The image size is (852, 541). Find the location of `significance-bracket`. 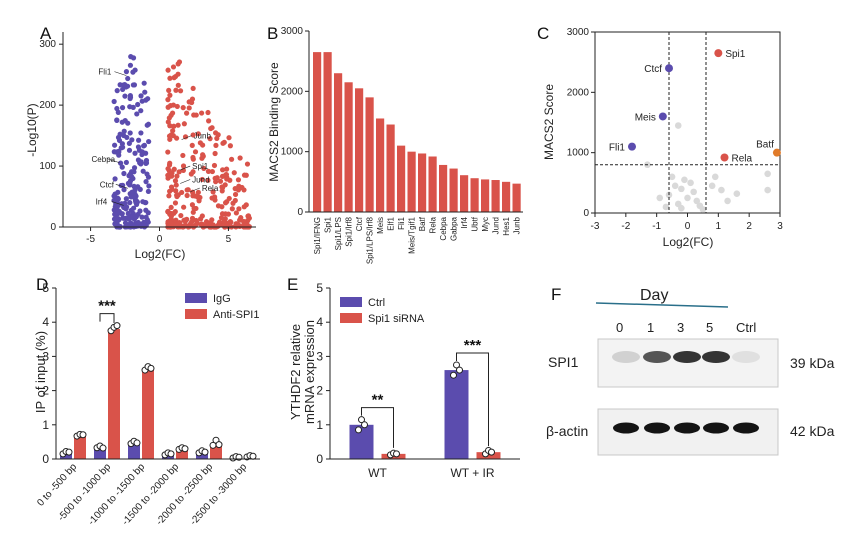

significance-bracket is located at coordinates (377, 427).